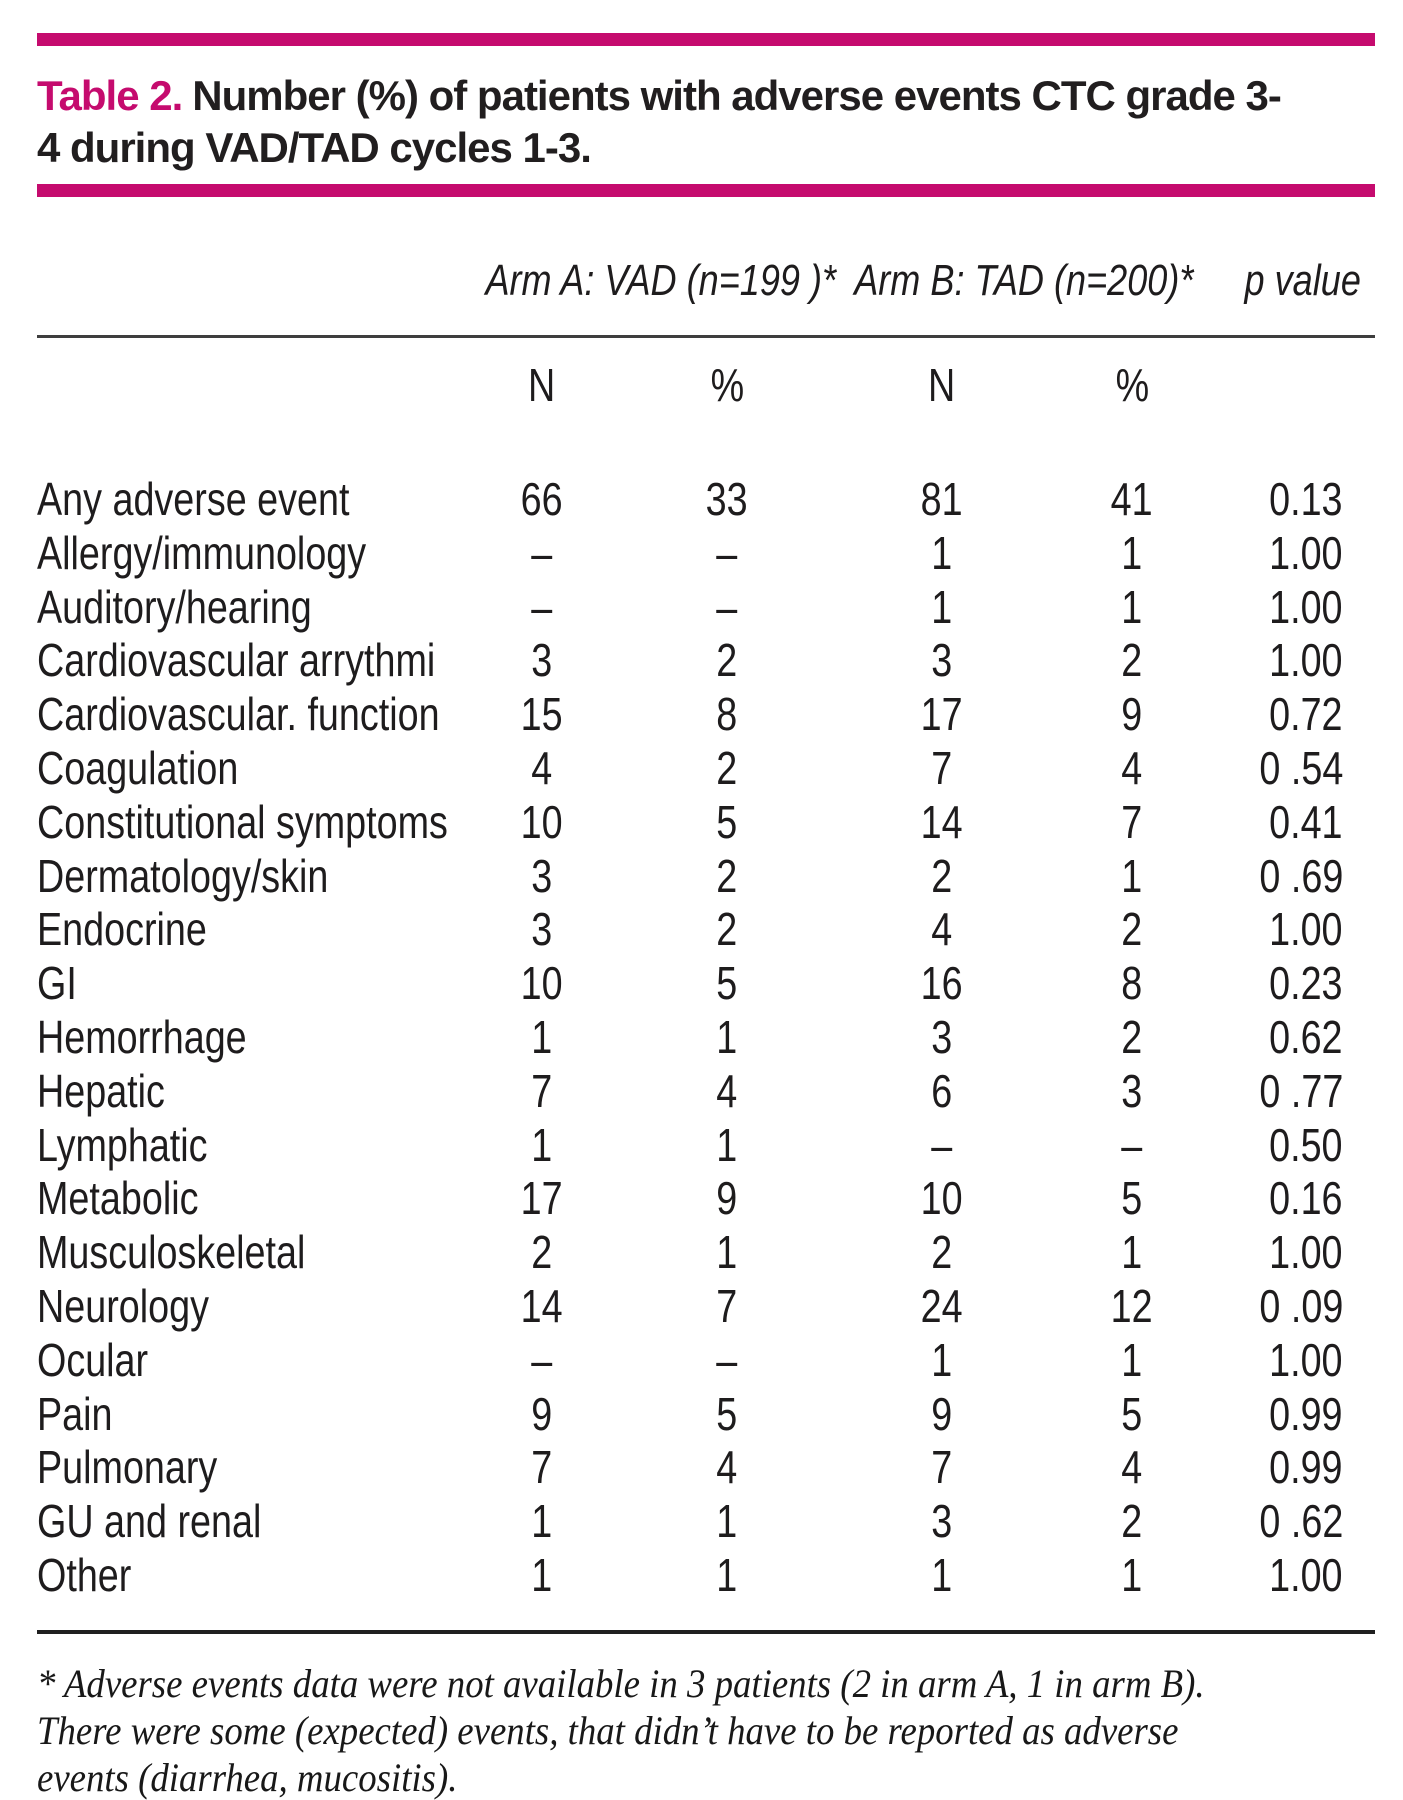  What do you see at coordinates (706, 190) in the screenshot?
I see `title-accent-bar` at bounding box center [706, 190].